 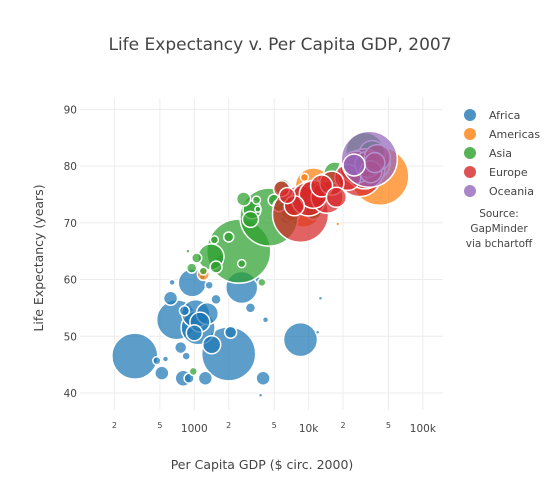 What do you see at coordinates (488, 153) in the screenshot?
I see `legend-item-asia: Asia` at bounding box center [488, 153].